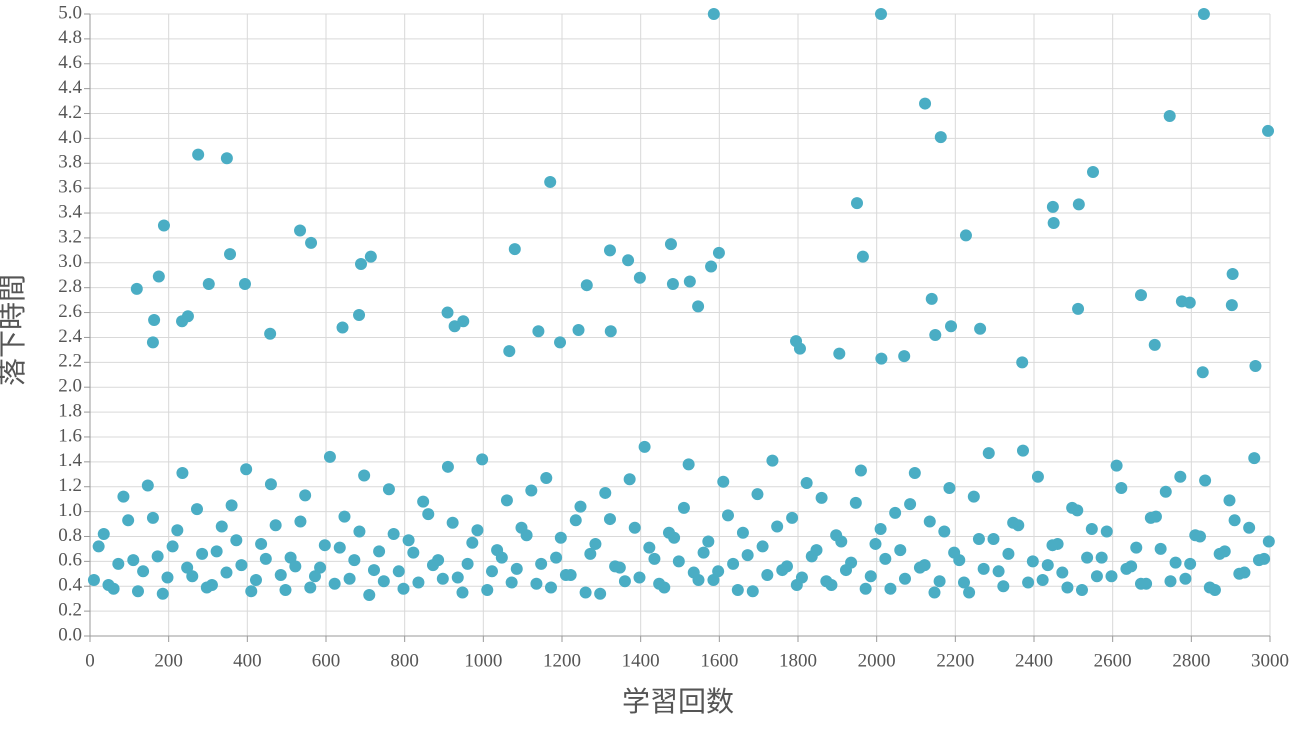 The width and height of the screenshot is (1296, 735). I want to click on y-tick-label: 4.8, so click(70, 37).